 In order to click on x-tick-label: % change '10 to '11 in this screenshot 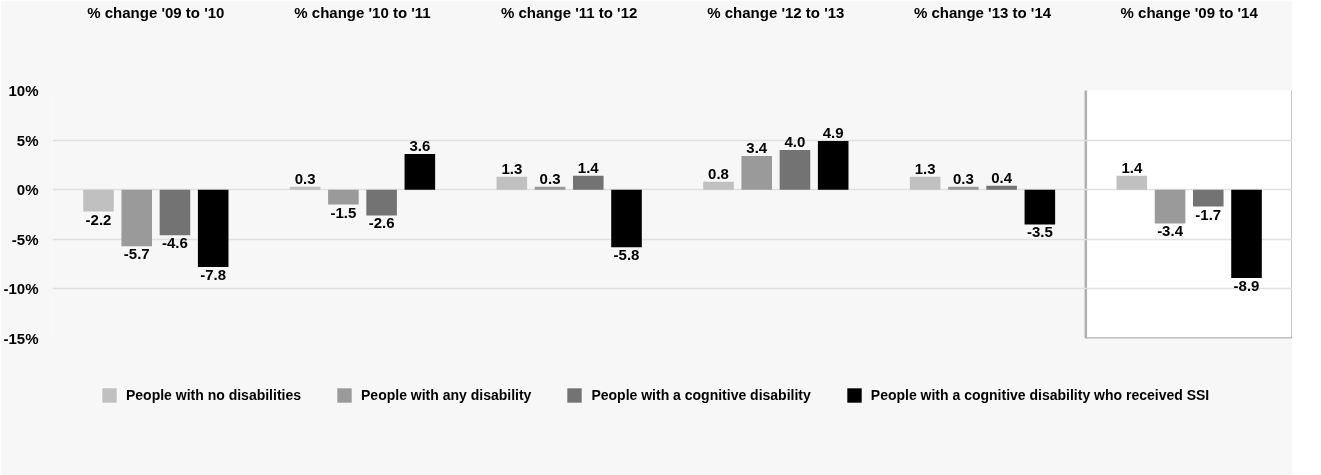, I will do `click(362, 12)`.